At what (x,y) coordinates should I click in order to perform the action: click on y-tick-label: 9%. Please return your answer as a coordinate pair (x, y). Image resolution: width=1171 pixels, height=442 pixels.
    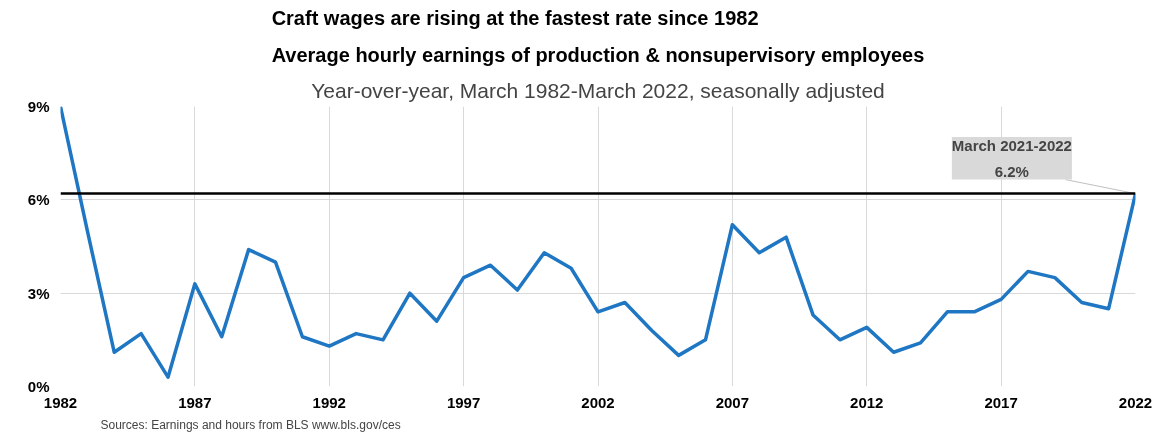
    Looking at the image, I should click on (38, 106).